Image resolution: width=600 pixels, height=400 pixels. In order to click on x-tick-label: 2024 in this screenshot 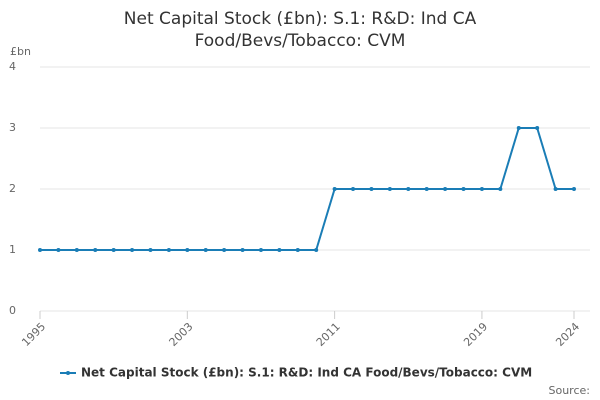, I will do `click(567, 334)`.